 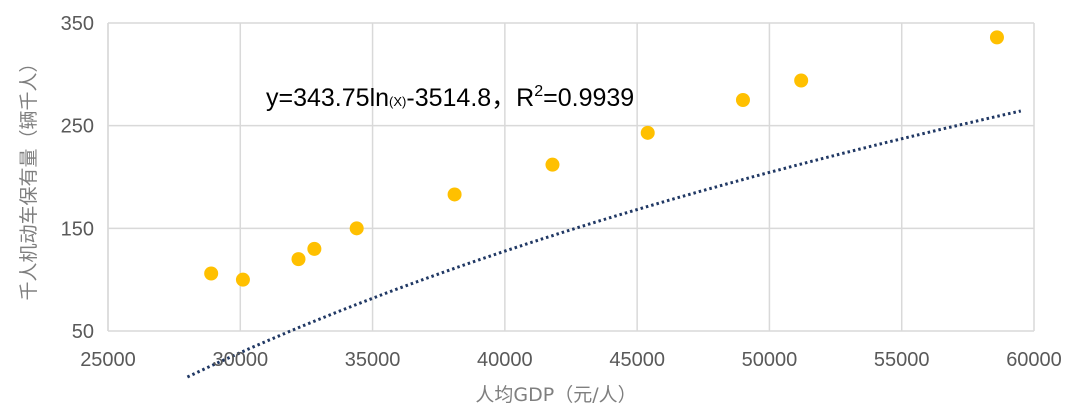 What do you see at coordinates (240, 360) in the screenshot?
I see `x-tick-label: 30000` at bounding box center [240, 360].